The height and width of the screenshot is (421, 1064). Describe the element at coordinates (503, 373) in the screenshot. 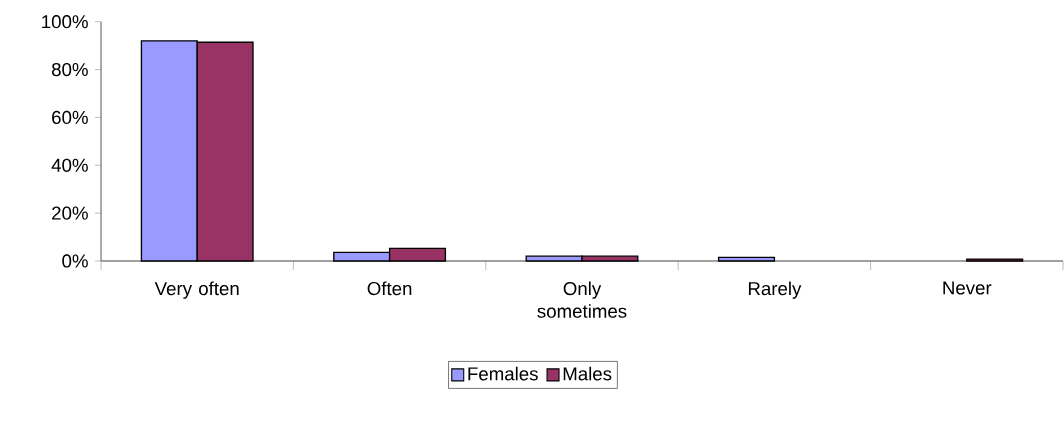

I see `legend-label: Females` at that location.